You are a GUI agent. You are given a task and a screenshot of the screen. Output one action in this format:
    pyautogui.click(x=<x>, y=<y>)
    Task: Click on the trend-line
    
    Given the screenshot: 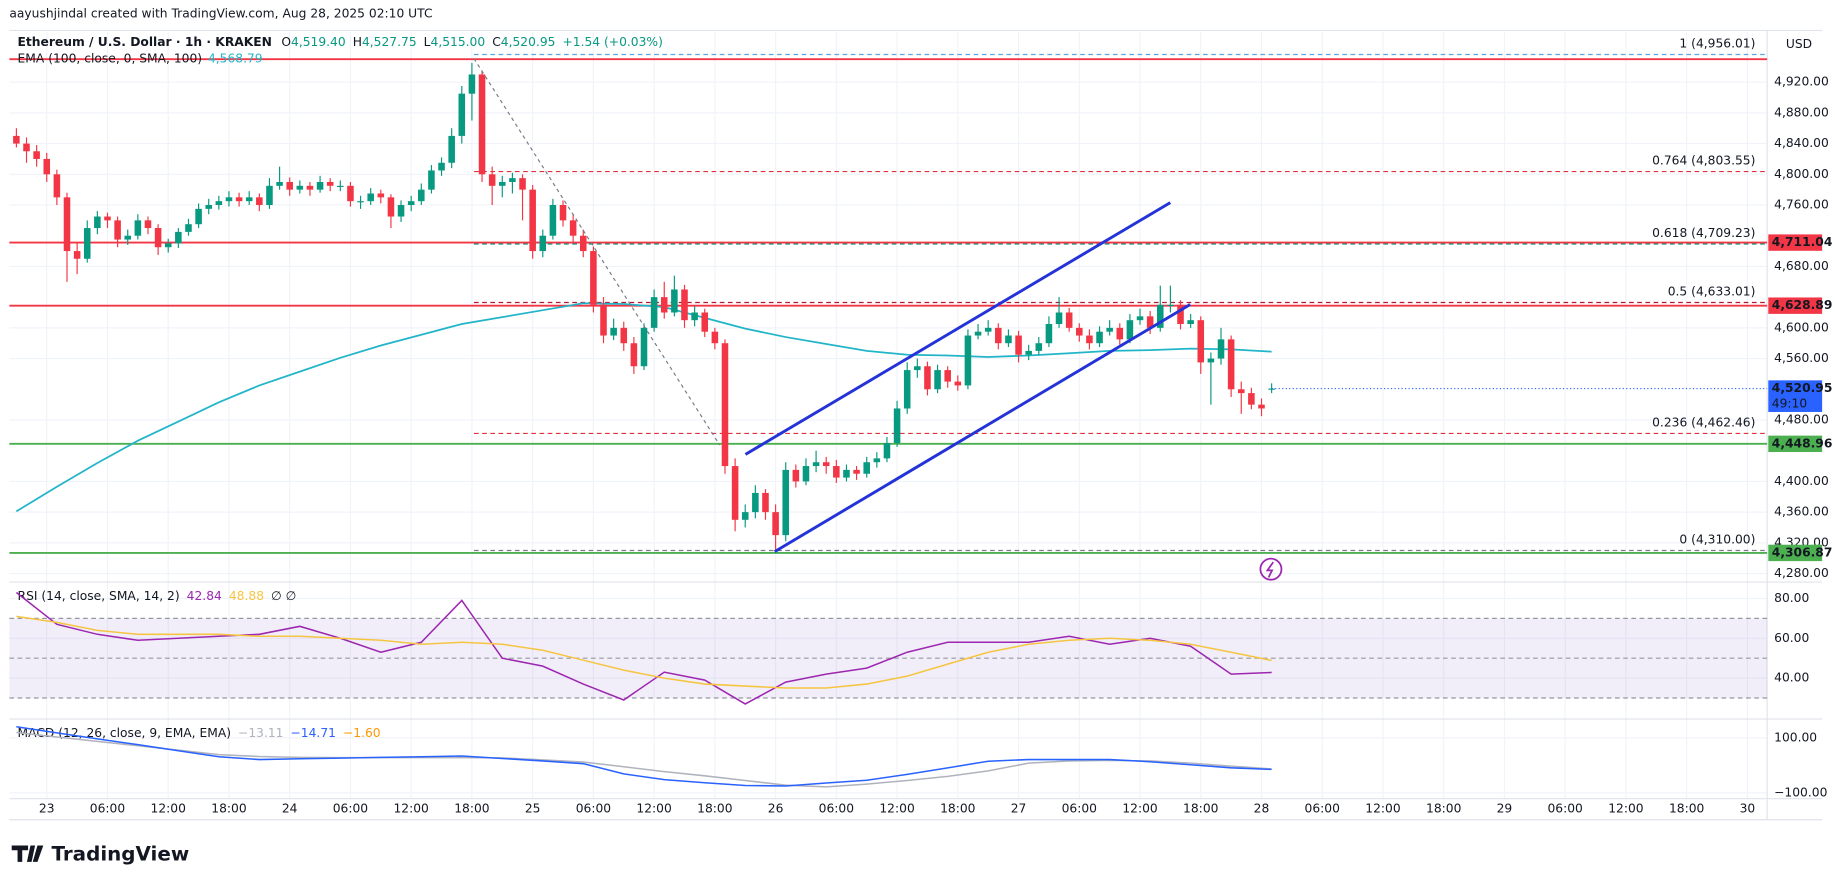 What is the action you would take?
    pyautogui.click(x=597, y=252)
    